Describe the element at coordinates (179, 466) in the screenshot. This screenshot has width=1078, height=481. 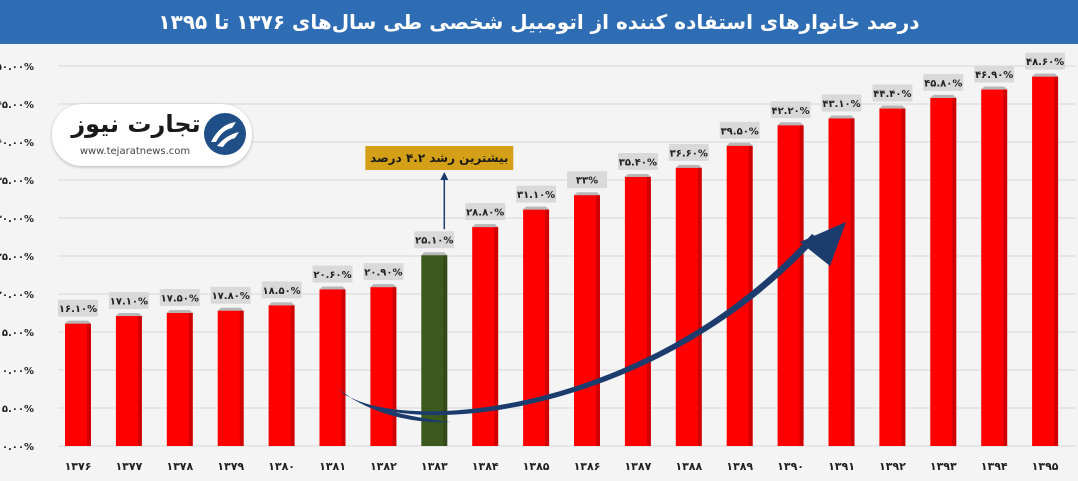
I see `x-tick-label: ۱۳۷۸` at that location.